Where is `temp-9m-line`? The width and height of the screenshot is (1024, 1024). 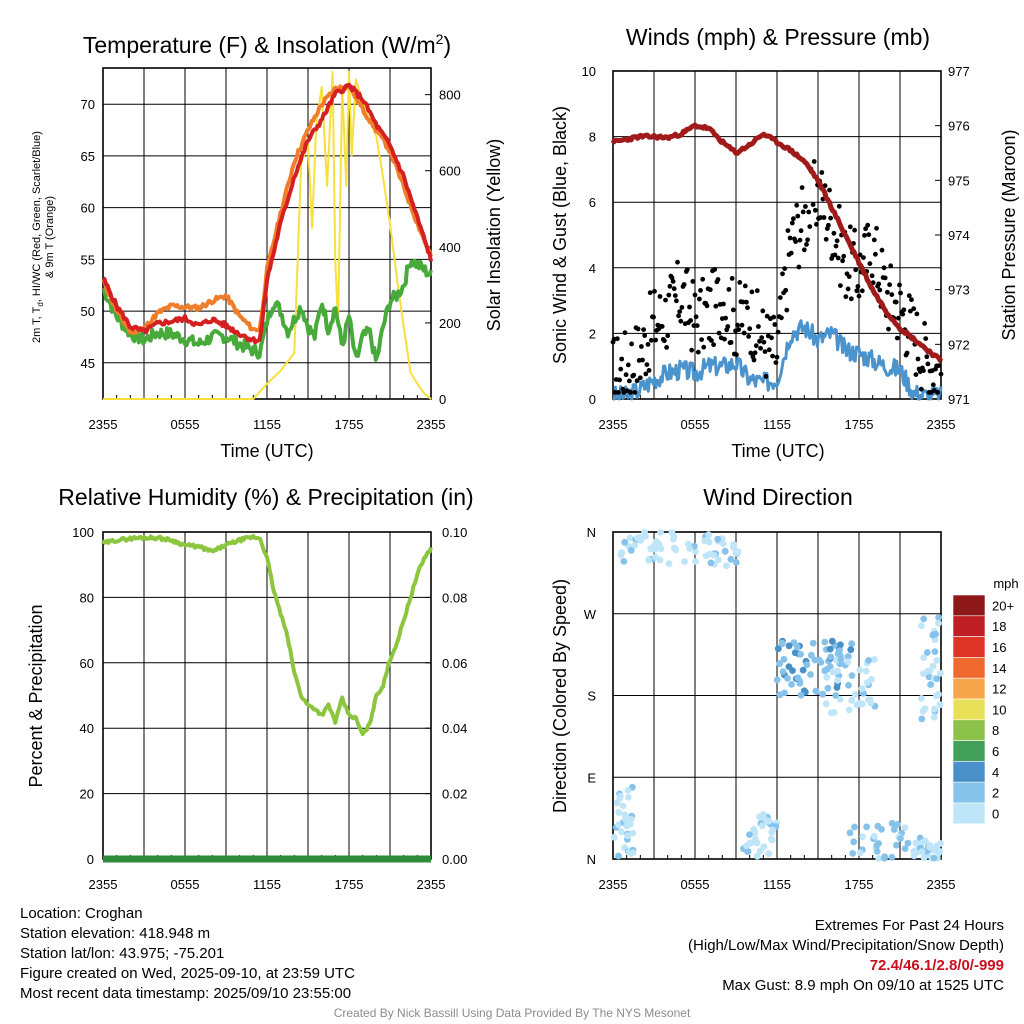
temp-9m-line is located at coordinates (267, 209).